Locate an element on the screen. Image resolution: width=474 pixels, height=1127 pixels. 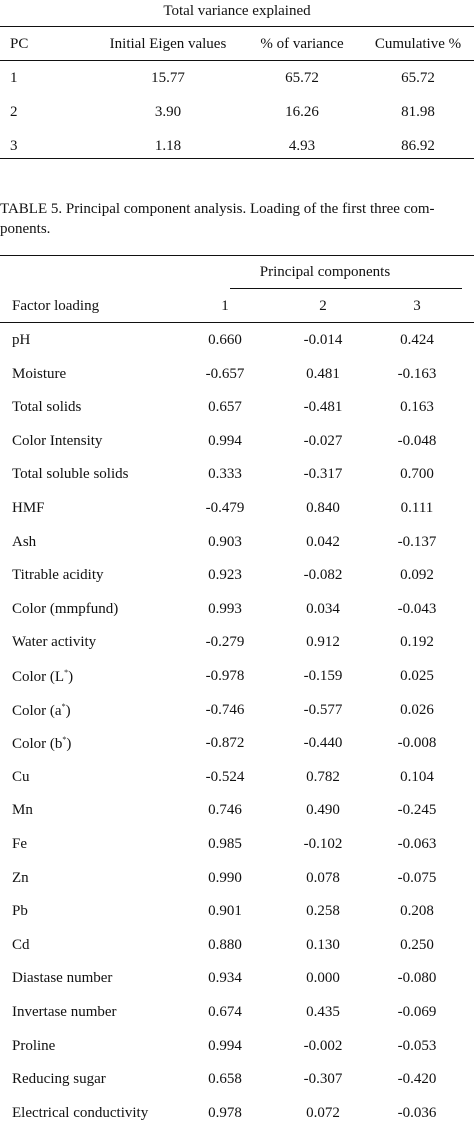
loading-value: 0.994 is located at coordinates (225, 1045).